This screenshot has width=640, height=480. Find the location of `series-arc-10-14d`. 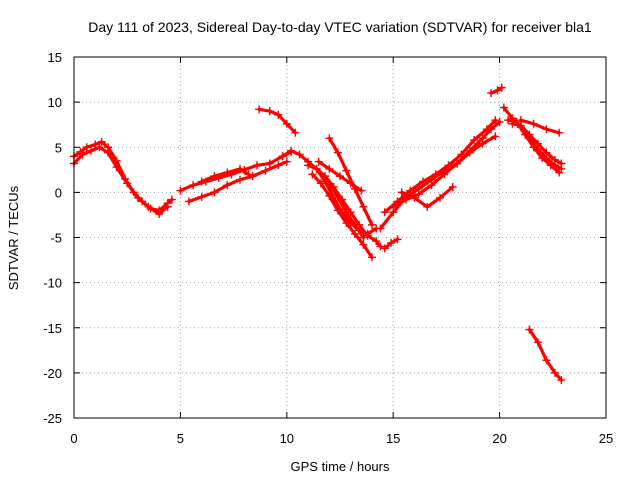

series-arc-10-14d is located at coordinates (346, 210).